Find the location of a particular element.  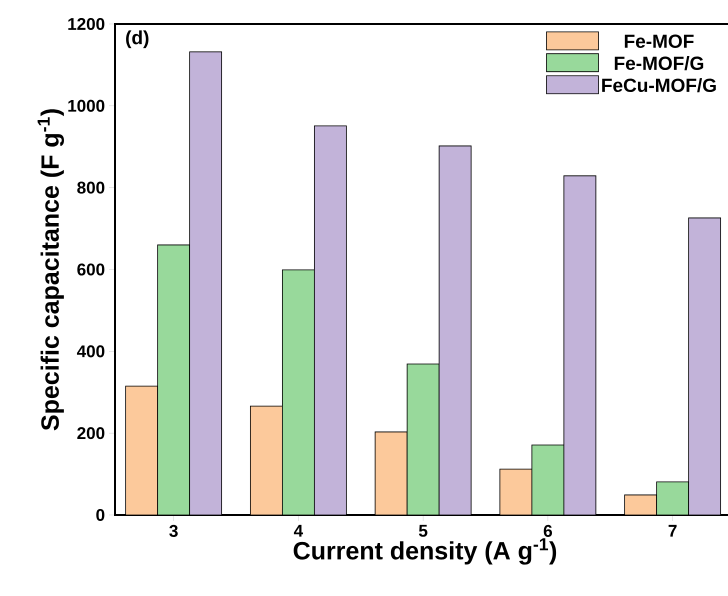

x-axis-title: Current density (A g$^{-1}$) is located at coordinates (425, 551).